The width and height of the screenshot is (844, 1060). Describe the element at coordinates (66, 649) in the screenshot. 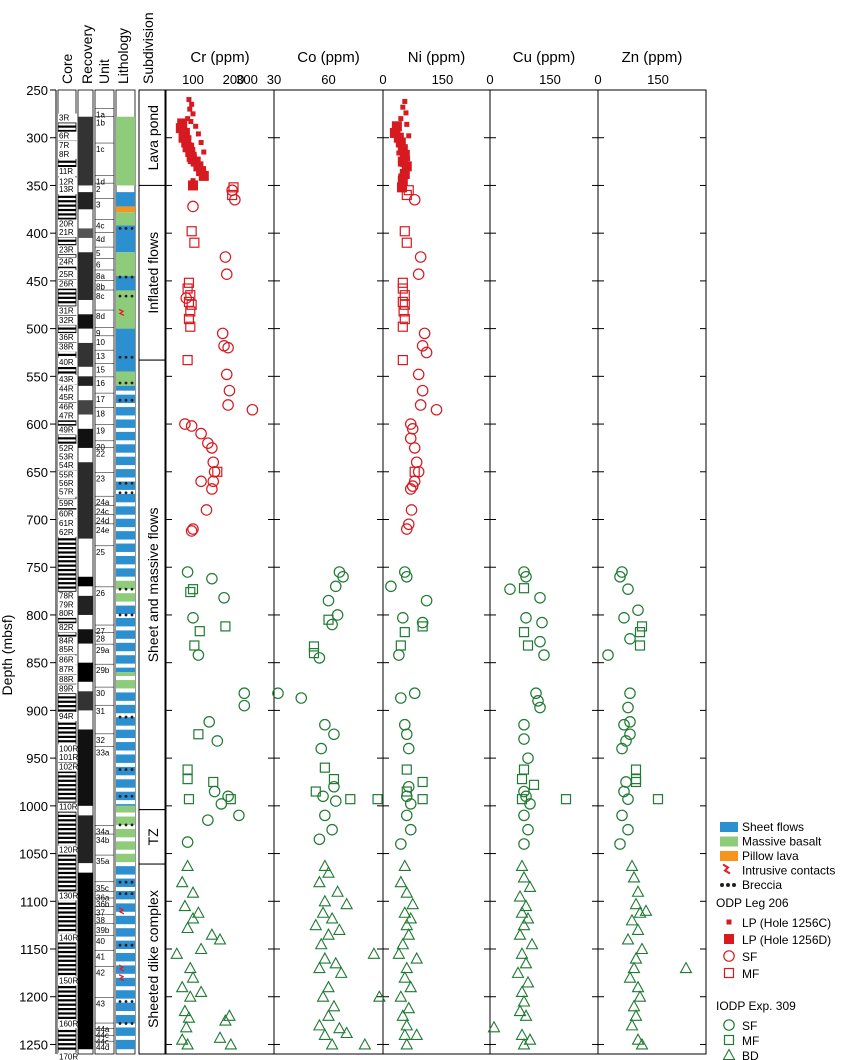

I see `core-label: 85R` at that location.